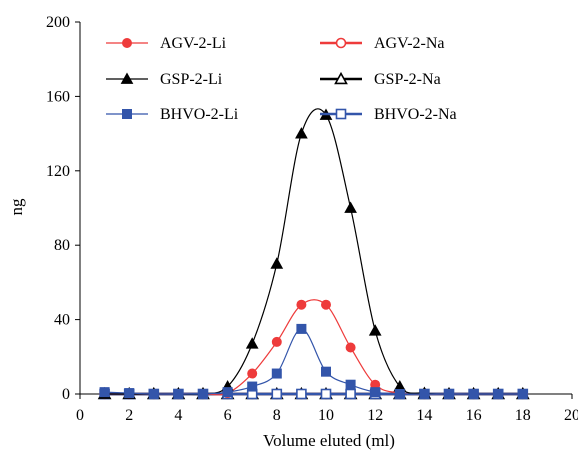 Image resolution: width=578 pixels, height=452 pixels. What do you see at coordinates (80, 415) in the screenshot?
I see `x-tick-label: 0` at bounding box center [80, 415].